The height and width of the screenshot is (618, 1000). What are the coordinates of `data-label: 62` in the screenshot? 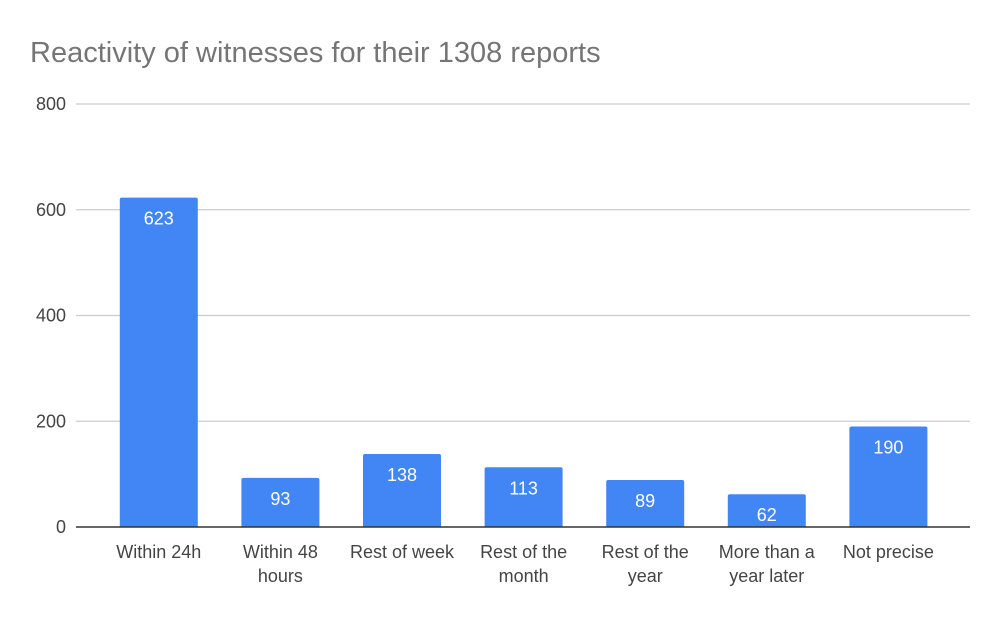 It's located at (767, 515).